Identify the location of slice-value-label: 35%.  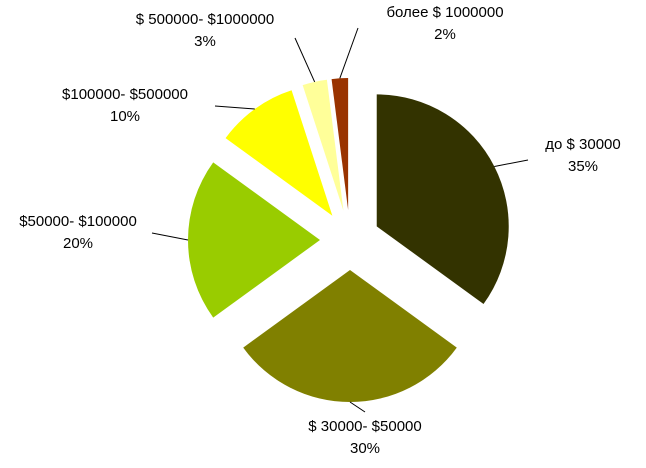
(583, 166).